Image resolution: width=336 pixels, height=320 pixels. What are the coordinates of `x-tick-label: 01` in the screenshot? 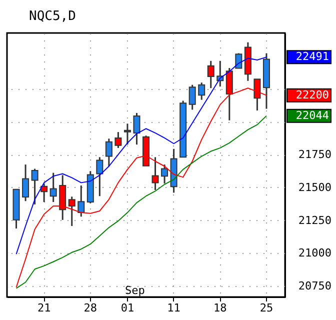 It's located at (127, 308).